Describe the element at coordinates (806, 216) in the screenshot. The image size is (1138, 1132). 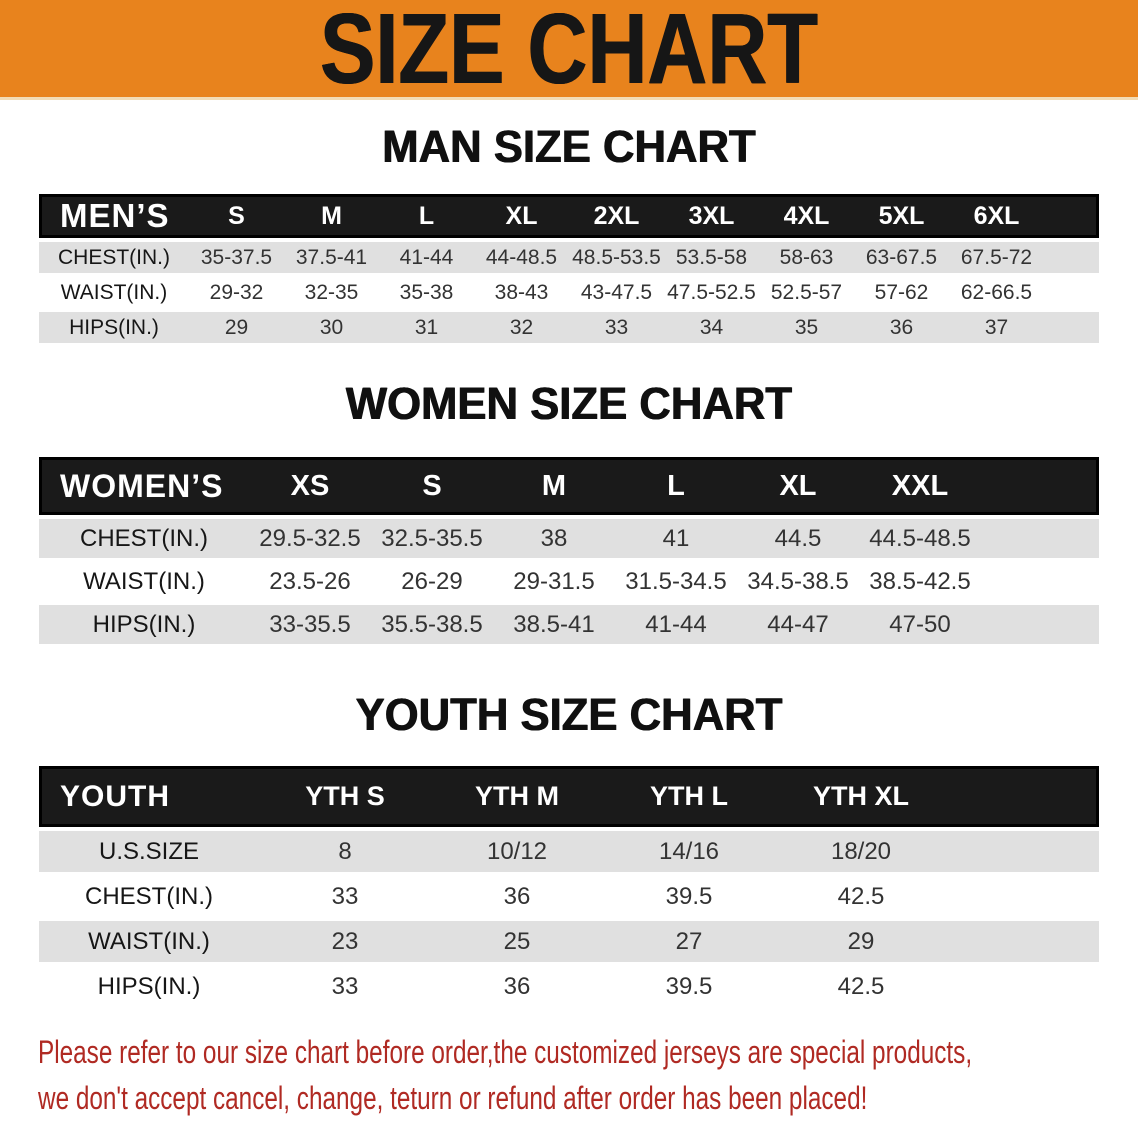
I see `size-column-header: 4XL` at that location.